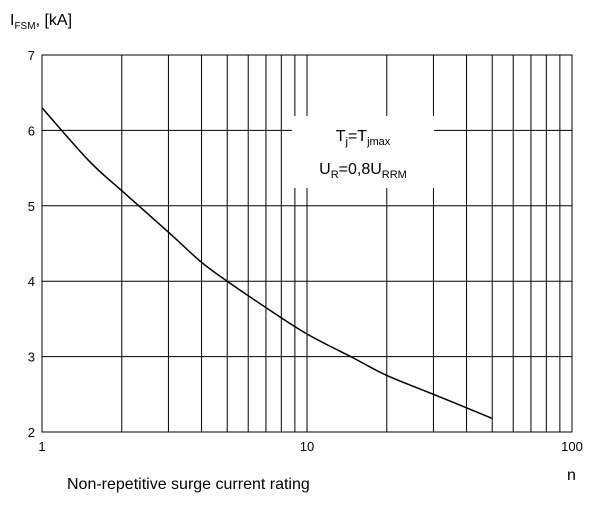 The width and height of the screenshot is (595, 513). What do you see at coordinates (394, 175) in the screenshot?
I see `annotation-subscript: RRM` at bounding box center [394, 175].